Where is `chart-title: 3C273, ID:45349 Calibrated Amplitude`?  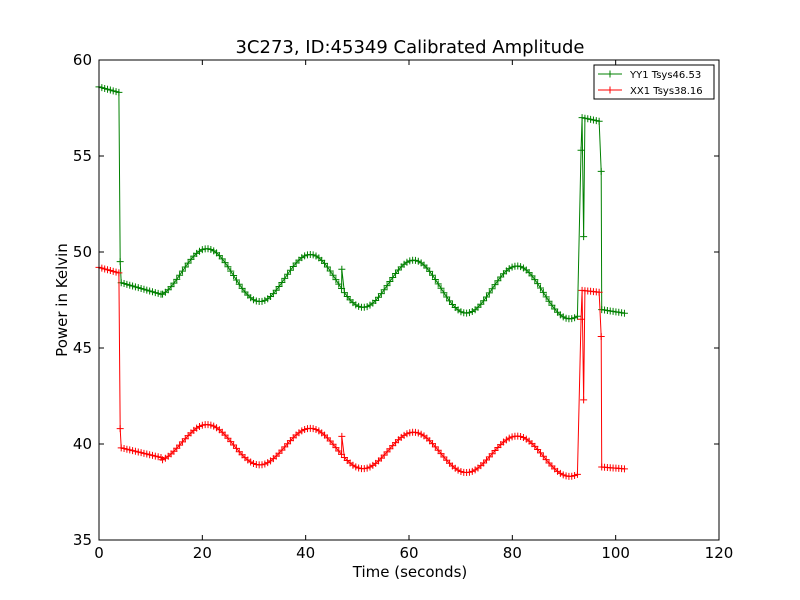
chart-title: 3C273, ID:45349 Calibrated Amplitude is located at coordinates (409, 47).